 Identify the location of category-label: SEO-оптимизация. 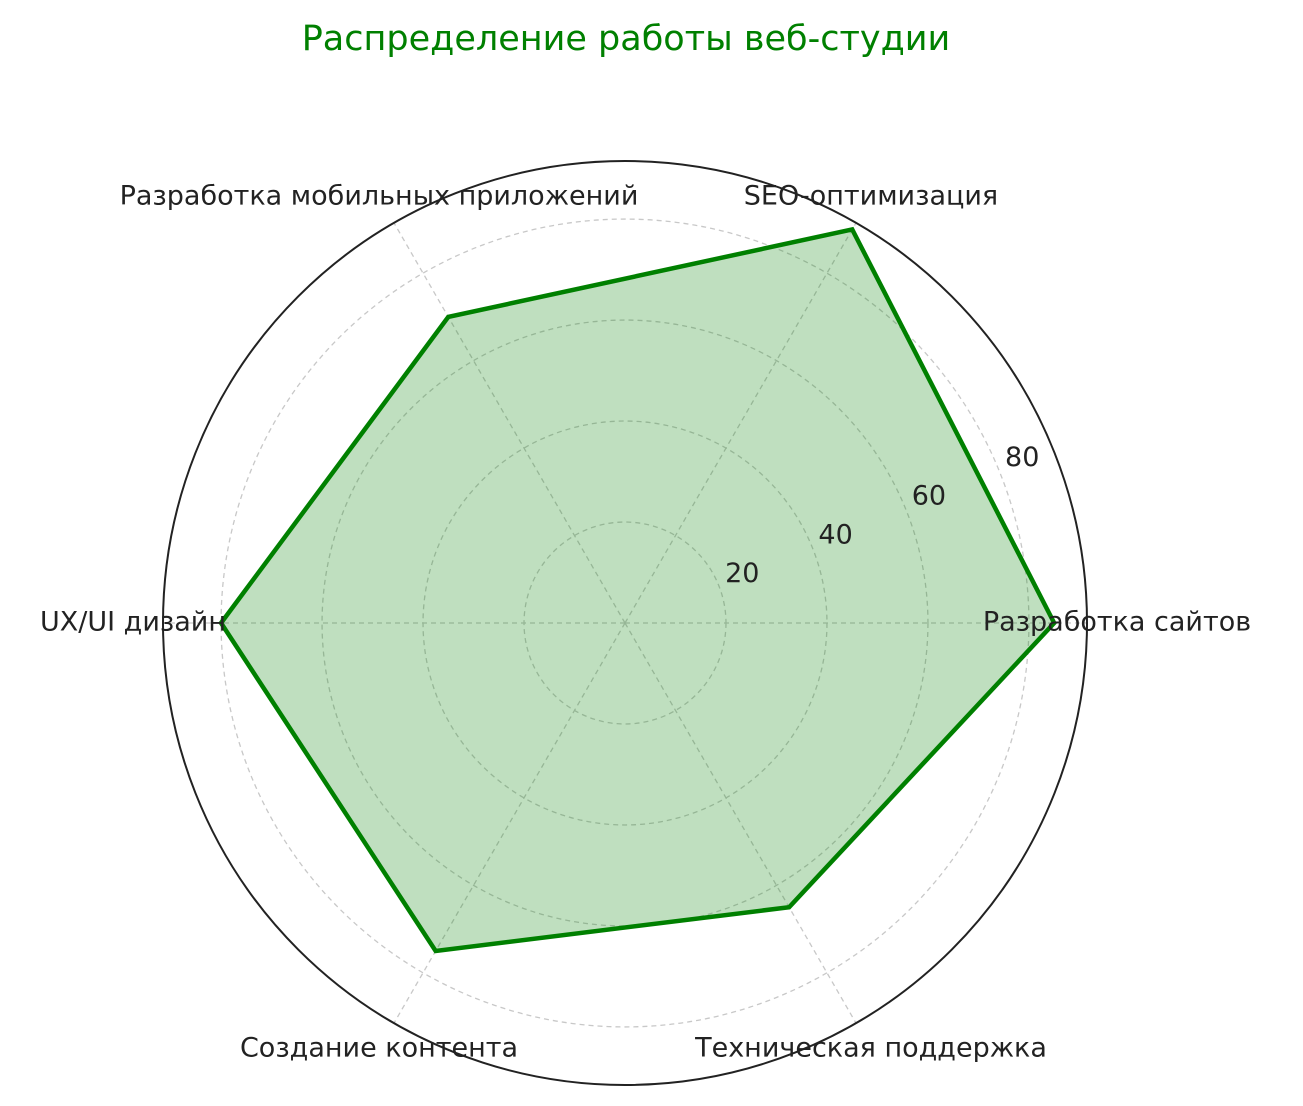
(871, 195).